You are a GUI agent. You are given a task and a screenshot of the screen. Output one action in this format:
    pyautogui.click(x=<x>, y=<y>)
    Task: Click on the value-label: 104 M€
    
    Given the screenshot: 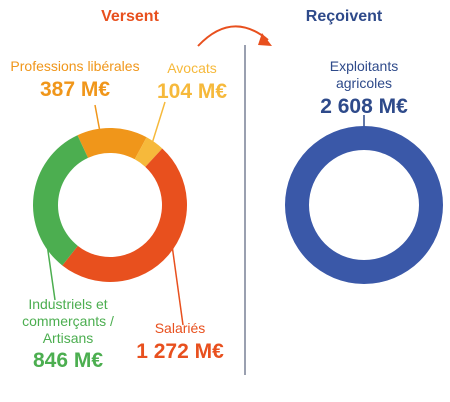 What is the action you would take?
    pyautogui.click(x=192, y=91)
    